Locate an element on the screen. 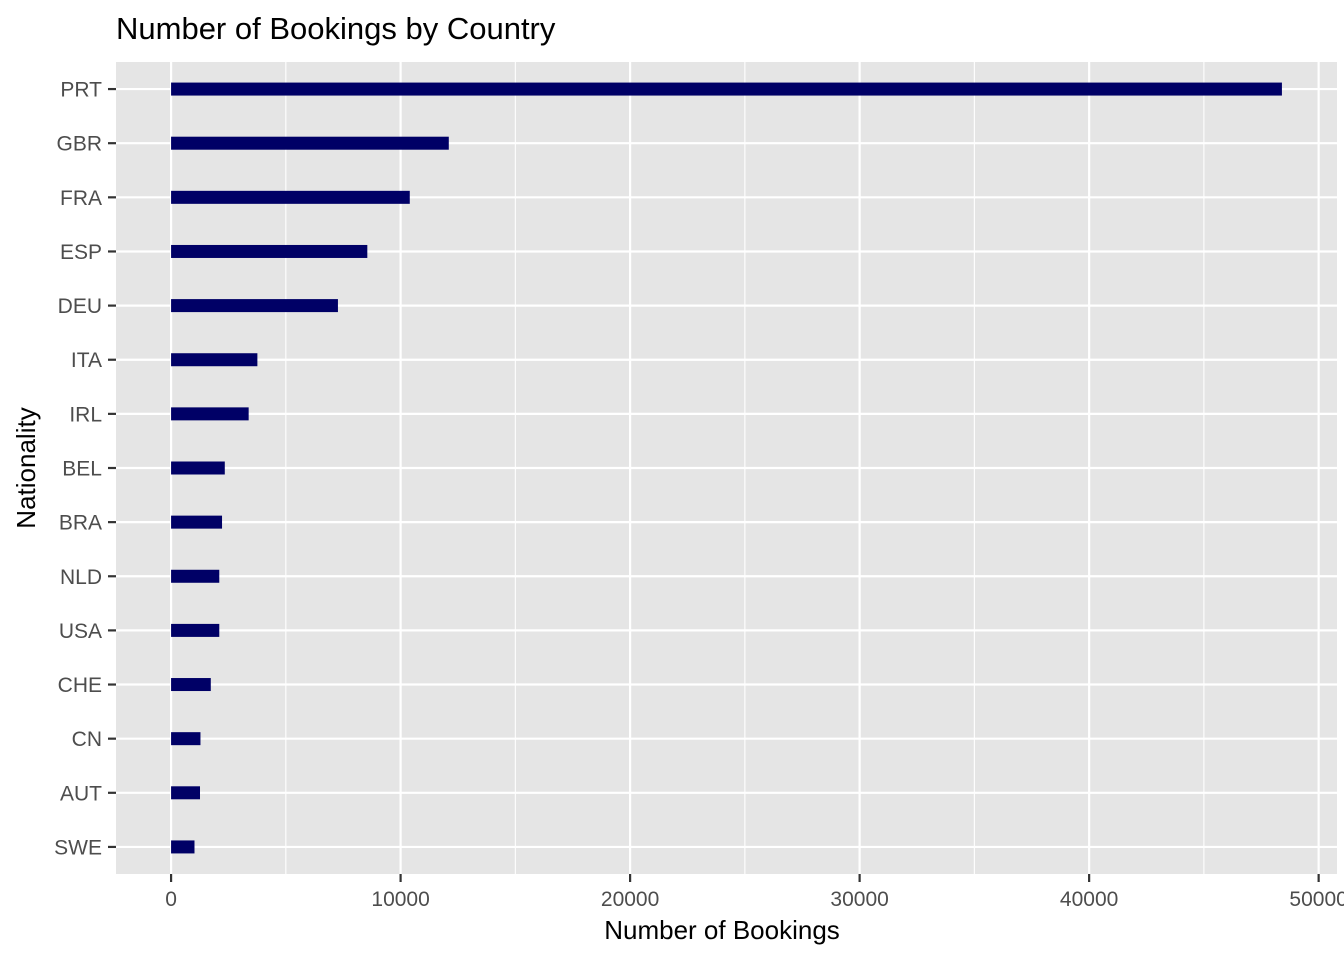 The height and width of the screenshot is (960, 1344). x-axis-title: Number of Bookings is located at coordinates (722, 930).